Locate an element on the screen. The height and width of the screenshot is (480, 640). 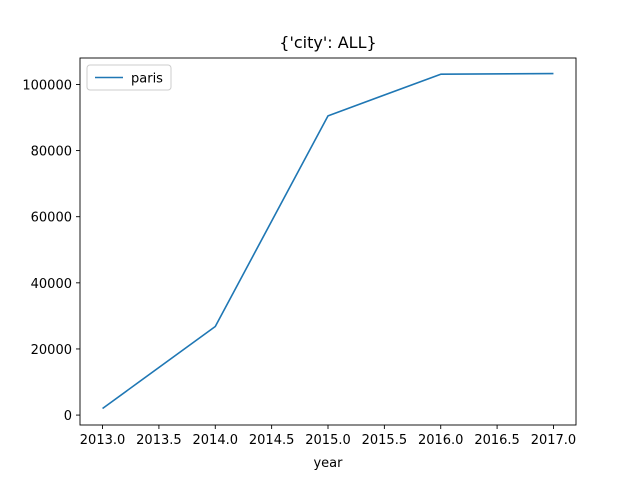
y-tick-label: 20000 is located at coordinates (51, 350).